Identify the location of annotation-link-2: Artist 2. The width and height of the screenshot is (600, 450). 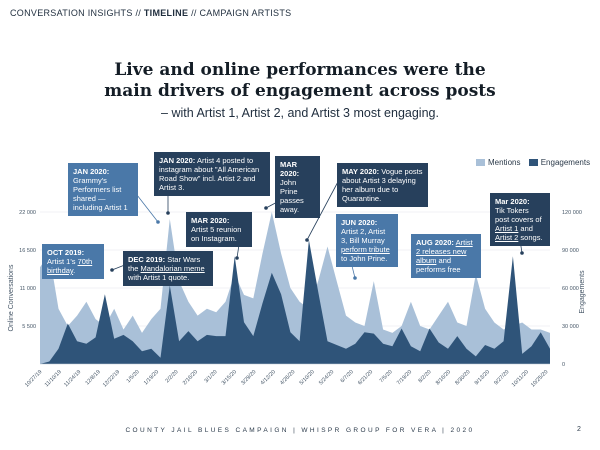
(507, 237).